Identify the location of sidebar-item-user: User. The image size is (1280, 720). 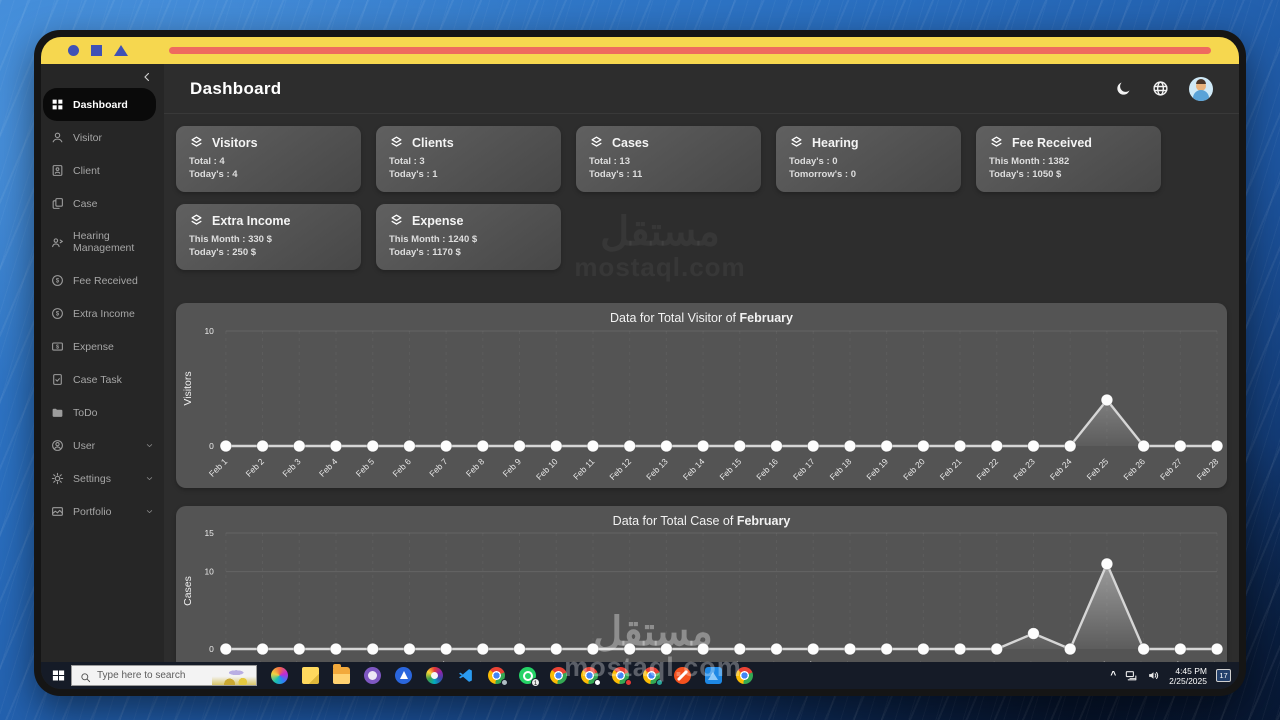
(102, 445).